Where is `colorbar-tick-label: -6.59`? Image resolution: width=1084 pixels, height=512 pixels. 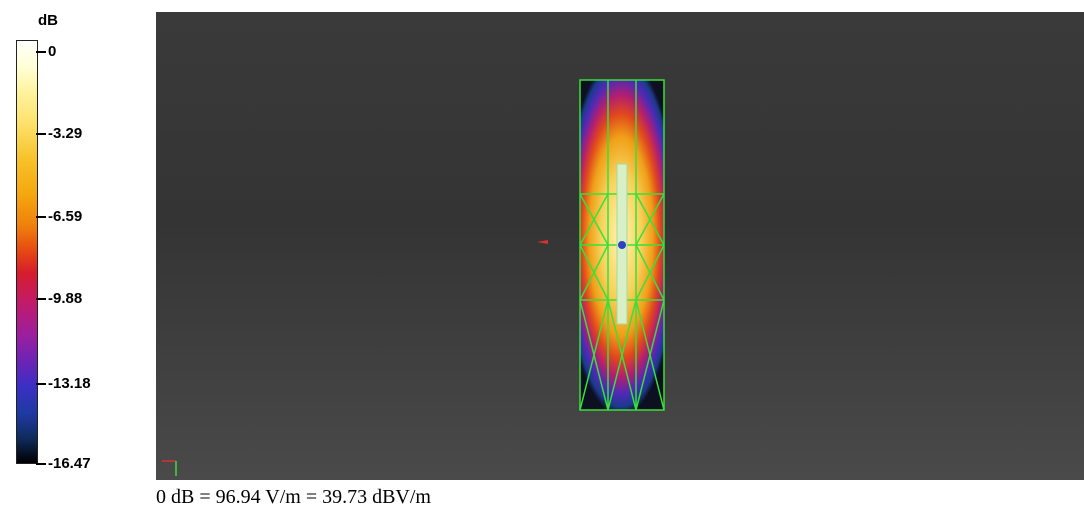 colorbar-tick-label: -6.59 is located at coordinates (65, 216).